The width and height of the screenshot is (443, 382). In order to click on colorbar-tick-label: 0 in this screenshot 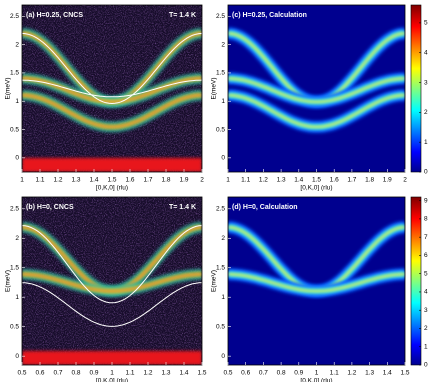, I will do `click(426, 172)`.